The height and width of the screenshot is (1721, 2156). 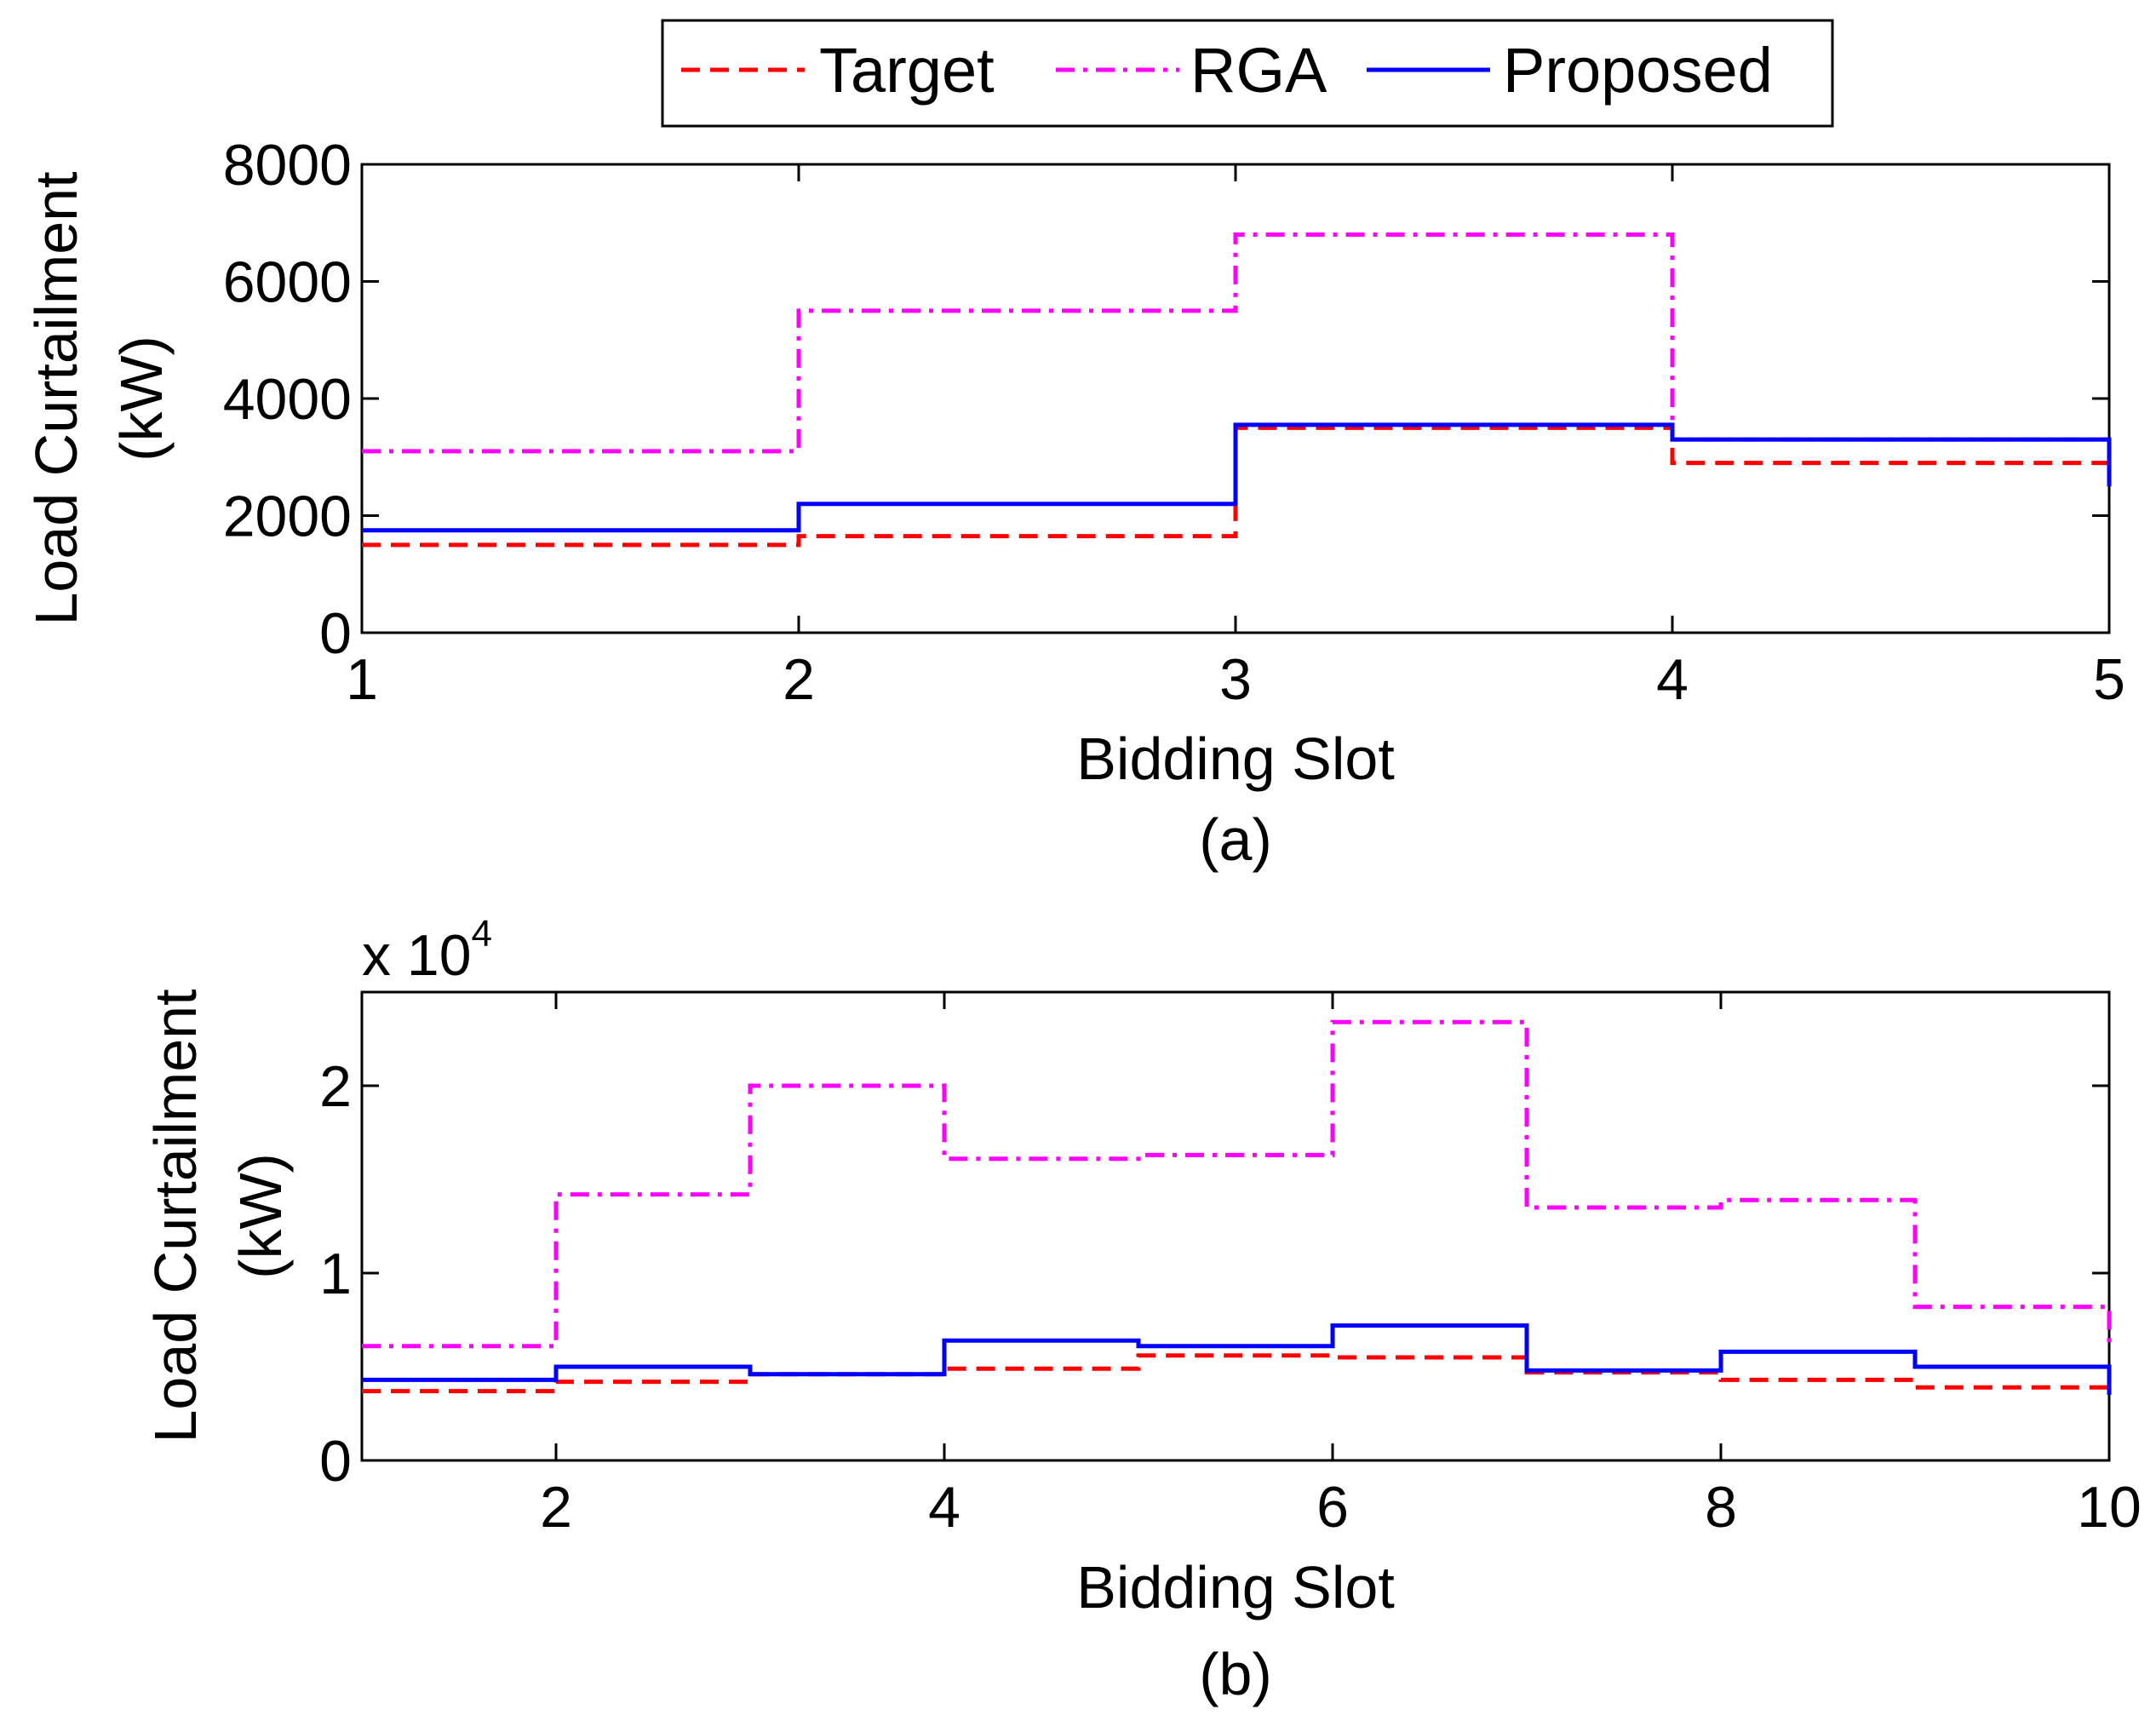 What do you see at coordinates (482, 934) in the screenshot?
I see `y-axis-multiplier-exponent: 4` at bounding box center [482, 934].